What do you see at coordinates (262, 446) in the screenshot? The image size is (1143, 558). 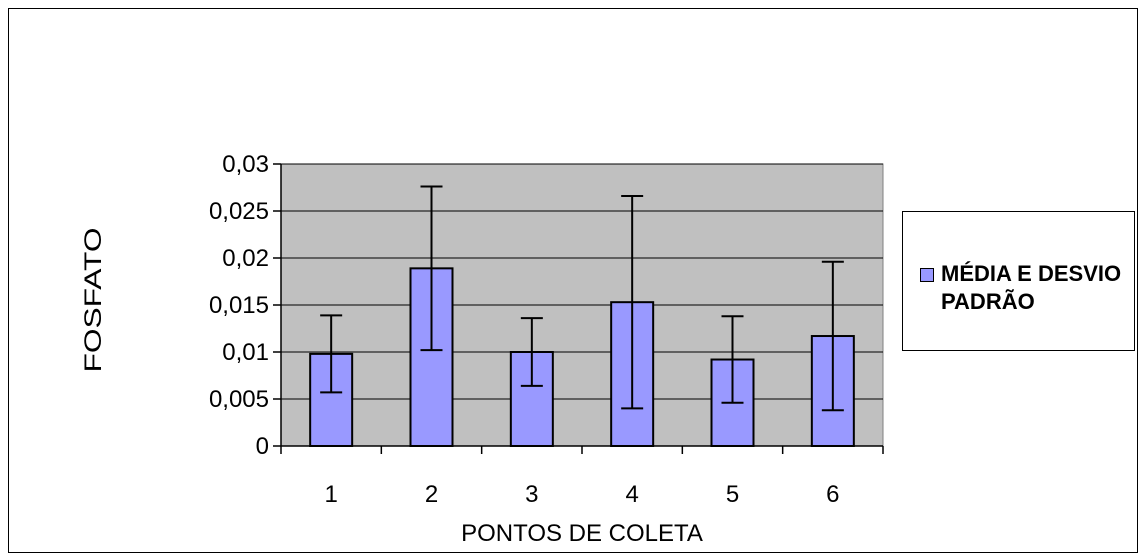 I see `y-tick-label: 0` at bounding box center [262, 446].